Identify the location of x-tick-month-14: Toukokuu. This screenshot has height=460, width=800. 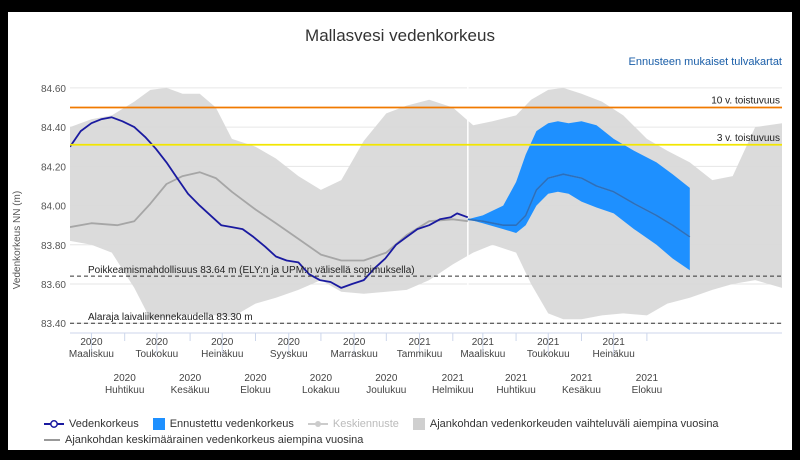
(548, 354).